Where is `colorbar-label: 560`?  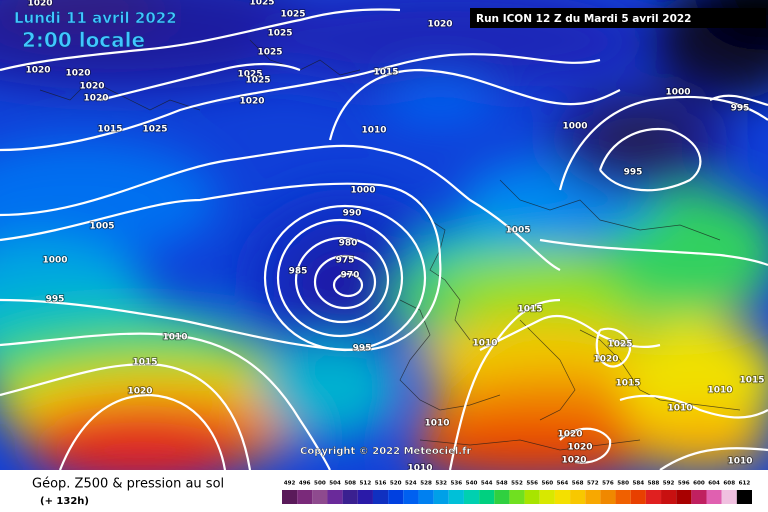 colorbar-label: 560 is located at coordinates (547, 484).